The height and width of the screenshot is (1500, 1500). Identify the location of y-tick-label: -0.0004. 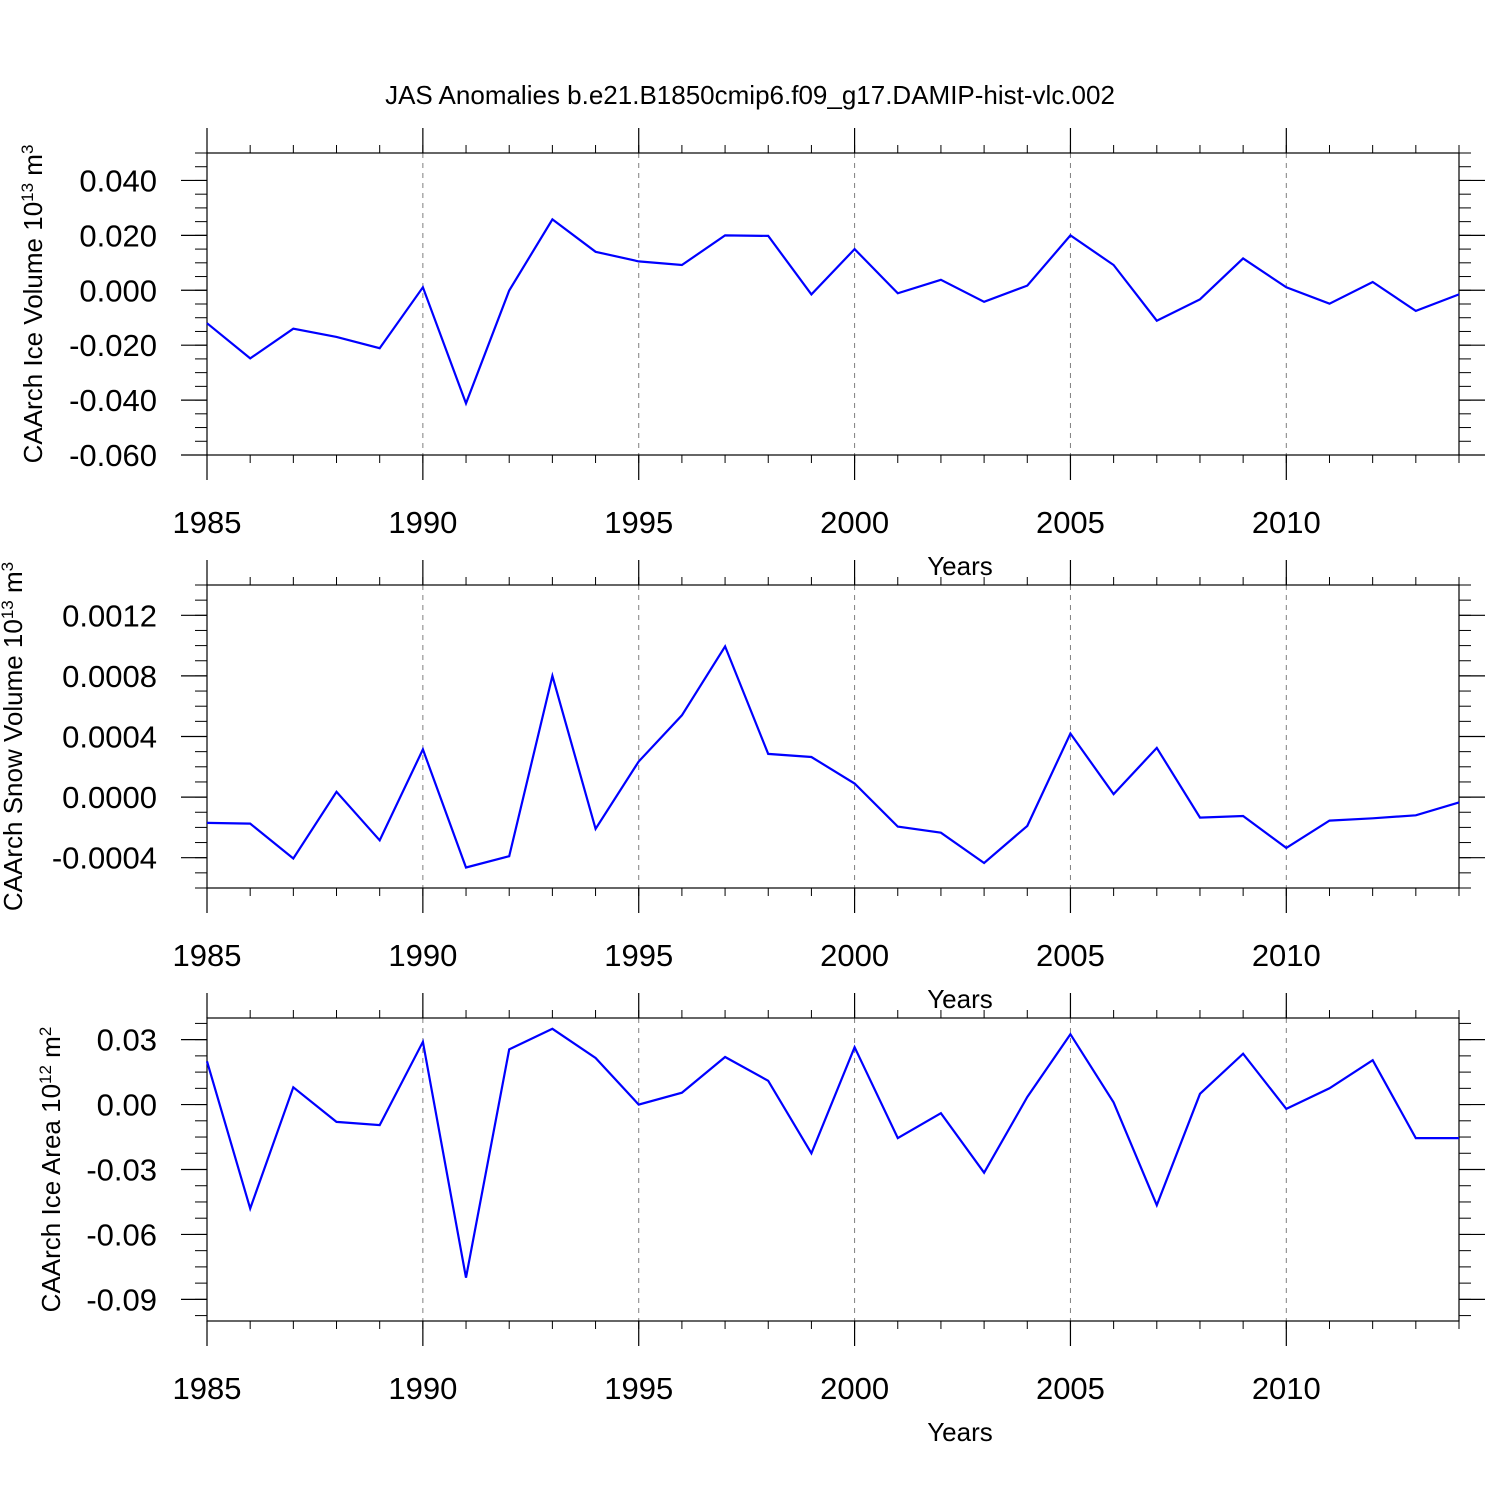
(104, 858).